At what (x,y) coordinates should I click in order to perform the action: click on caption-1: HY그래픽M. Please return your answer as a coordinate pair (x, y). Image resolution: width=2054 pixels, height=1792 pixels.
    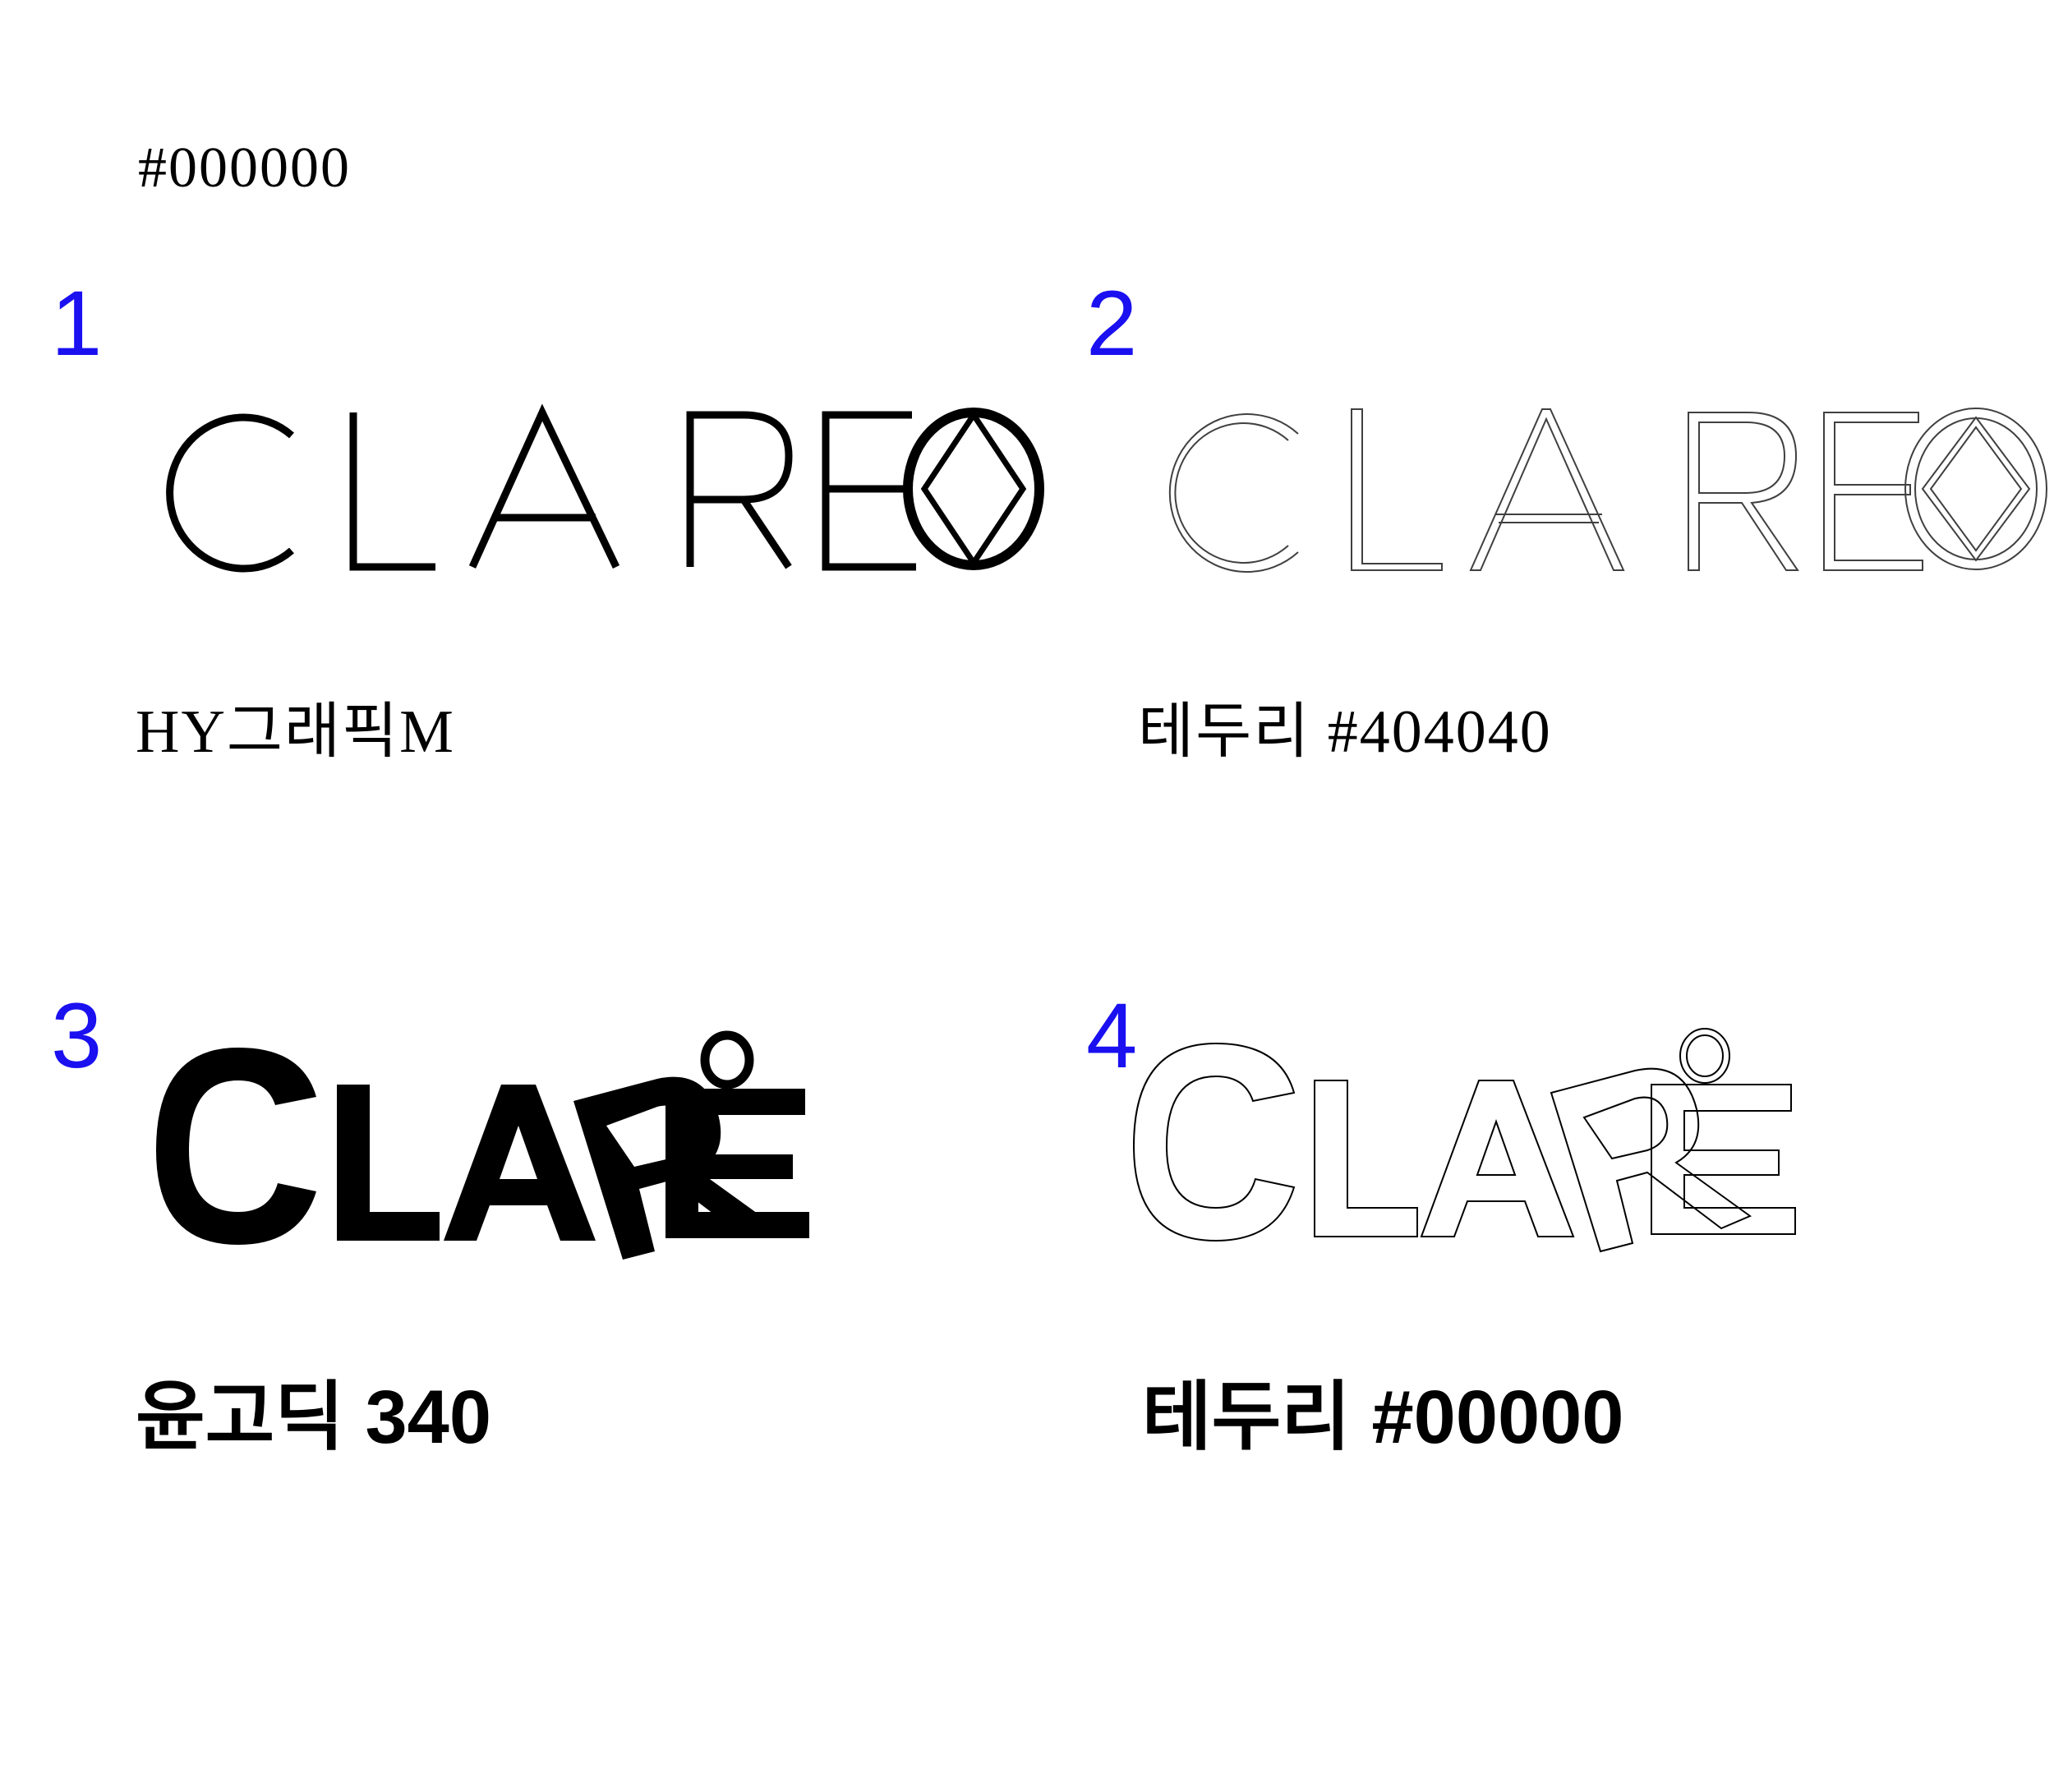
    Looking at the image, I should click on (295, 732).